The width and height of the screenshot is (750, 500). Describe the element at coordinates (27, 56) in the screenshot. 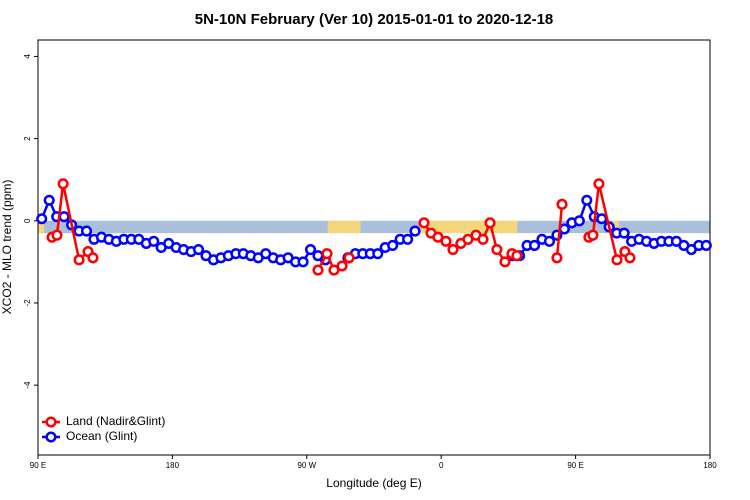

I see `y-tick-label: 4` at that location.